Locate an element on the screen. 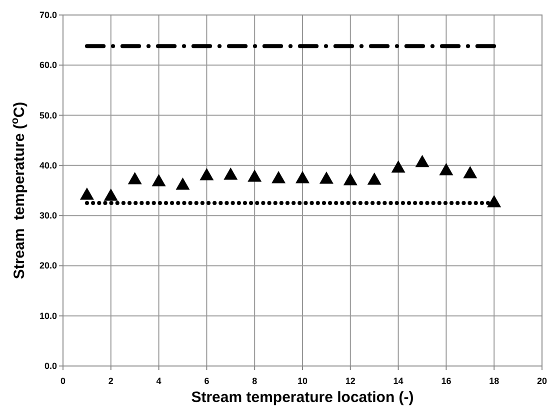 The image size is (556, 412). x-tick-label: 14 is located at coordinates (398, 381).